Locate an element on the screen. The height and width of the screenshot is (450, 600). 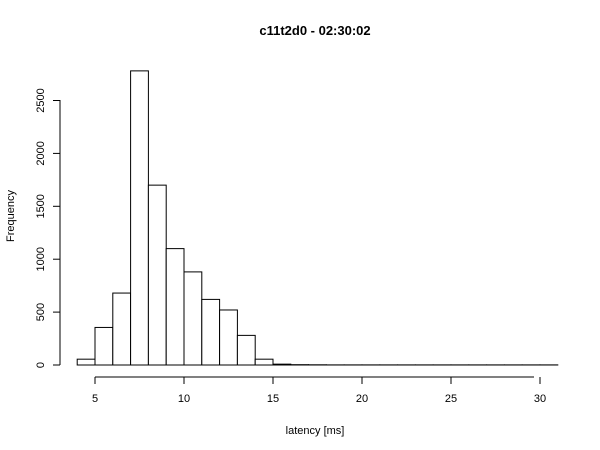
x-tick-label: 15 is located at coordinates (273, 399).